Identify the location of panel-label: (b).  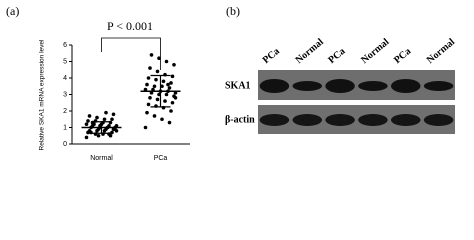
(233, 11).